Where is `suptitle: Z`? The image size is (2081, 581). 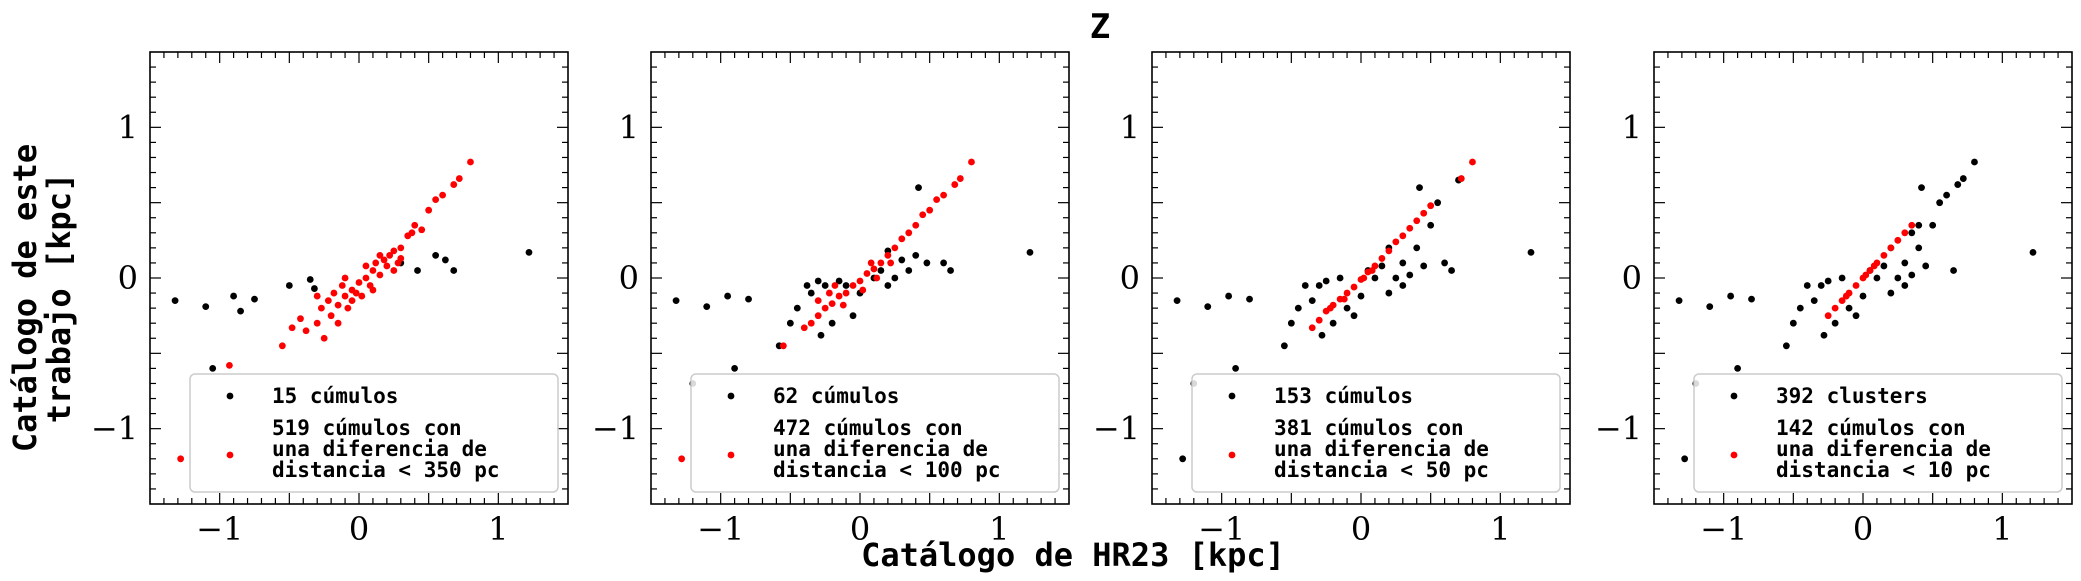 suptitle: Z is located at coordinates (1100, 27).